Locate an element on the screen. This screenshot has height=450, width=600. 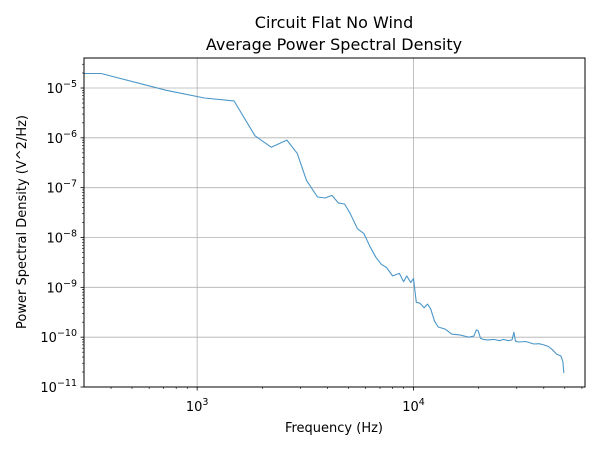
y-axis-ticks: 10⁻⁵ 10⁻⁶ 10⁻⁷ 10⁻⁸ 10⁻⁹ 10⁻¹⁰ 10⁻¹¹ is located at coordinates (62, 229).